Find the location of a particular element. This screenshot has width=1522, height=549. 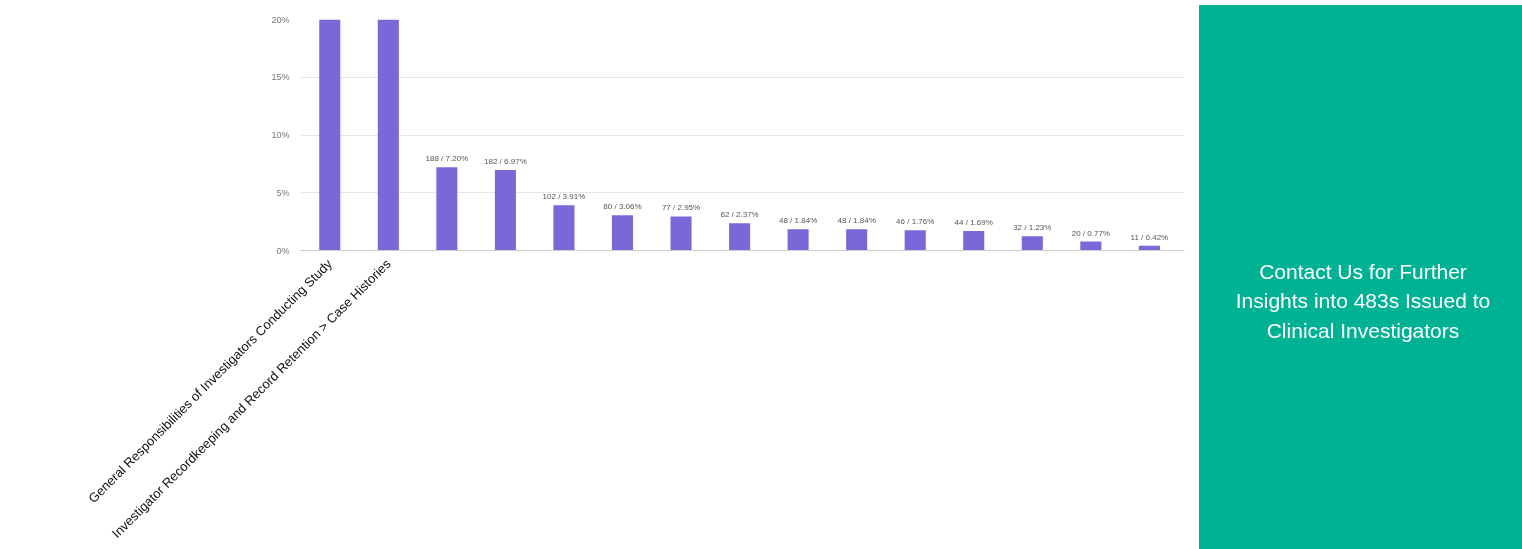

y-tick-label: 5% is located at coordinates (283, 192).